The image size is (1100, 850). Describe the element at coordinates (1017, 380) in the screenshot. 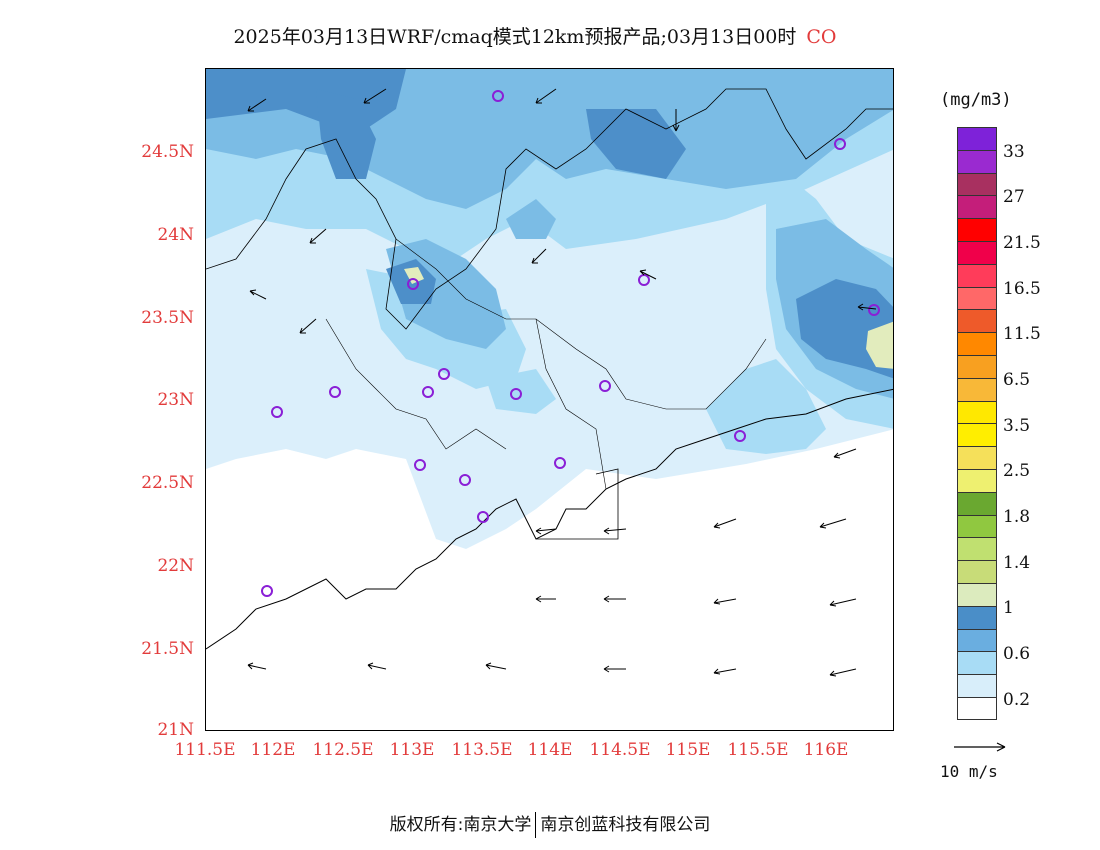

I see `colorbar-label: 6.5` at that location.